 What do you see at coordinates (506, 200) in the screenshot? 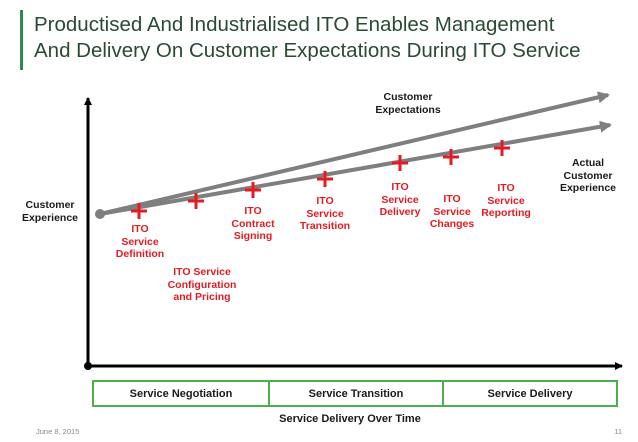
I see `milestone-label-service-reporting: ITO Service Reporting` at bounding box center [506, 200].